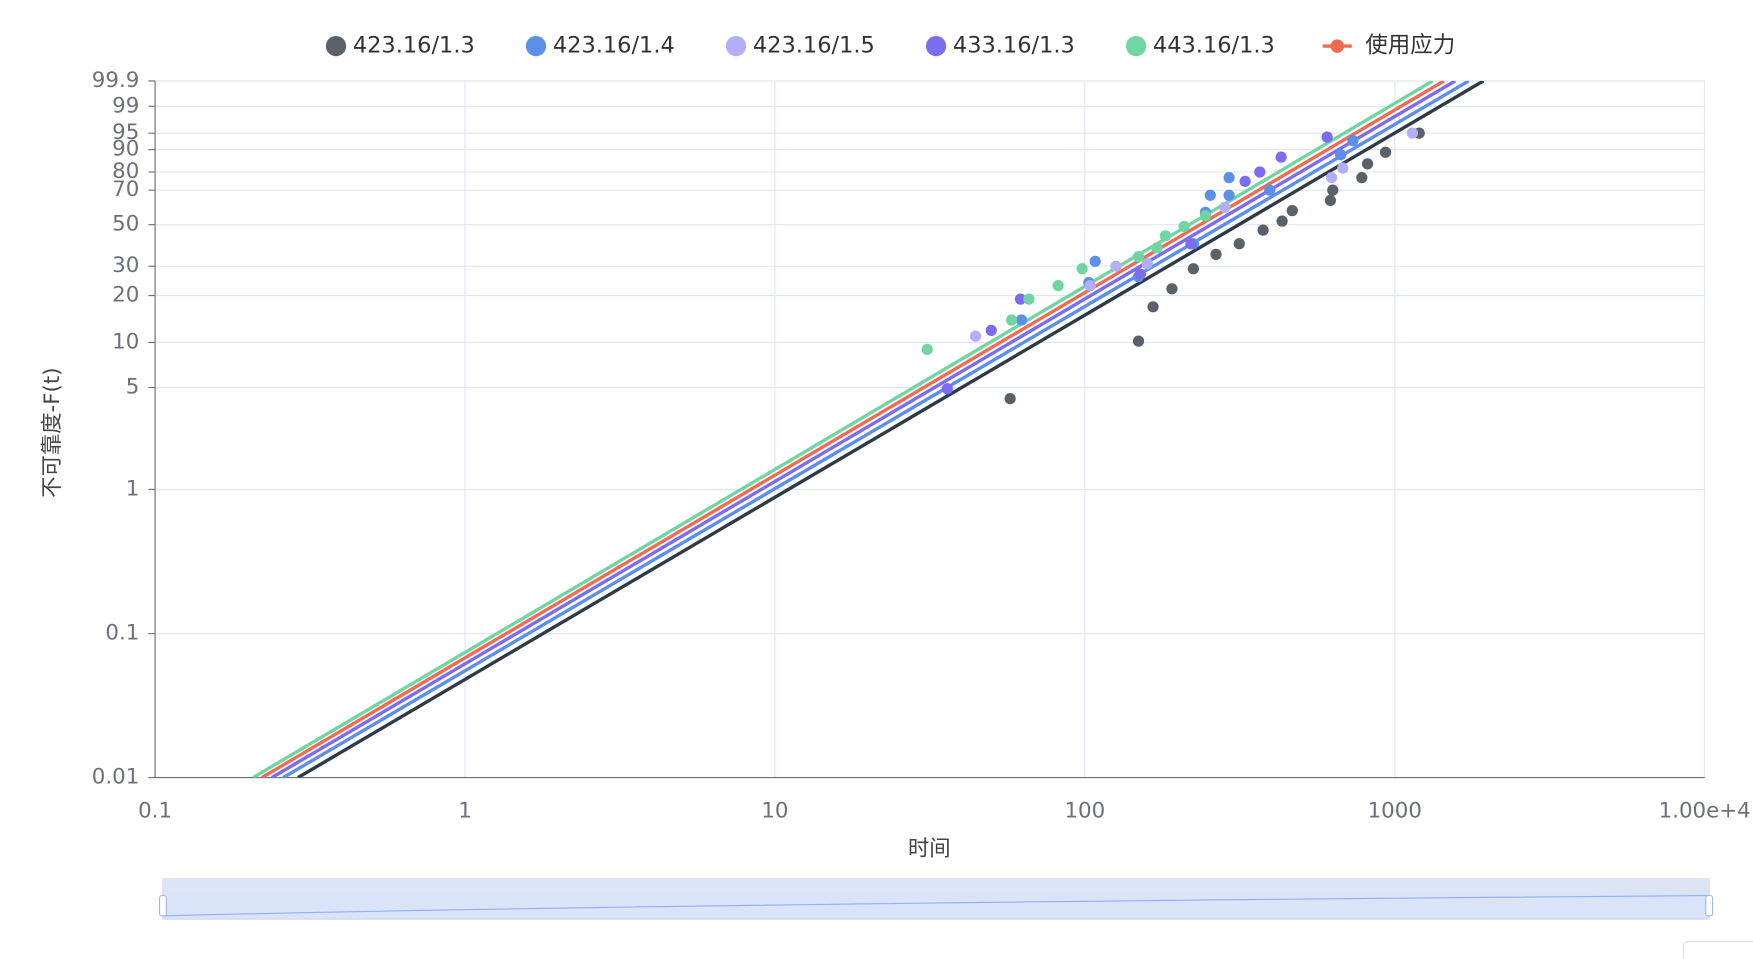 The image size is (1753, 959). Describe the element at coordinates (125, 224) in the screenshot. I see `y-tick-label: 50` at that location.